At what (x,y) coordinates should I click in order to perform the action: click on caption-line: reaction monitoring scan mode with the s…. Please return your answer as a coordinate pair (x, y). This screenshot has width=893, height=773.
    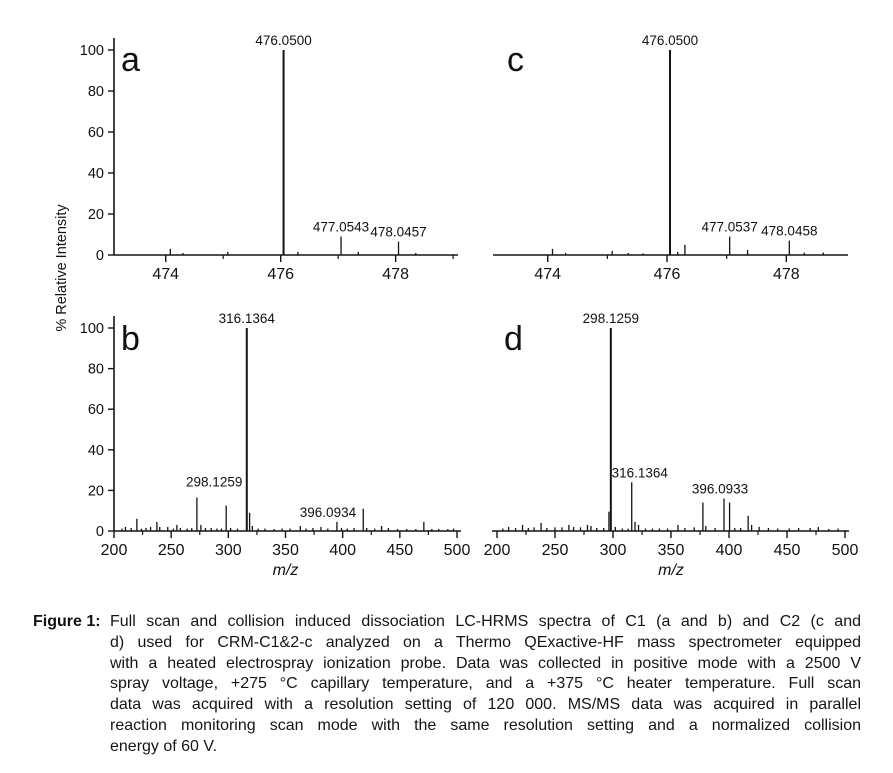
    Looking at the image, I should click on (485, 725).